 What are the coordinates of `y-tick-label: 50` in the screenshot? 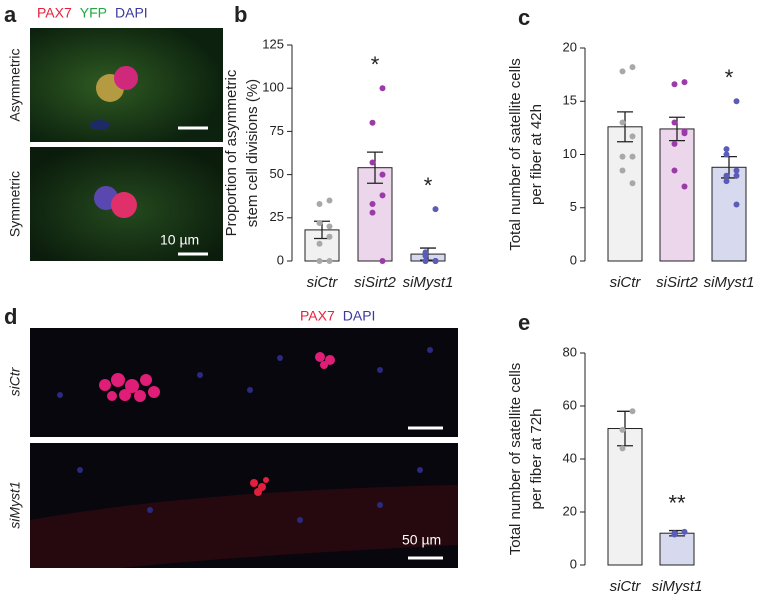 It's located at (277, 173).